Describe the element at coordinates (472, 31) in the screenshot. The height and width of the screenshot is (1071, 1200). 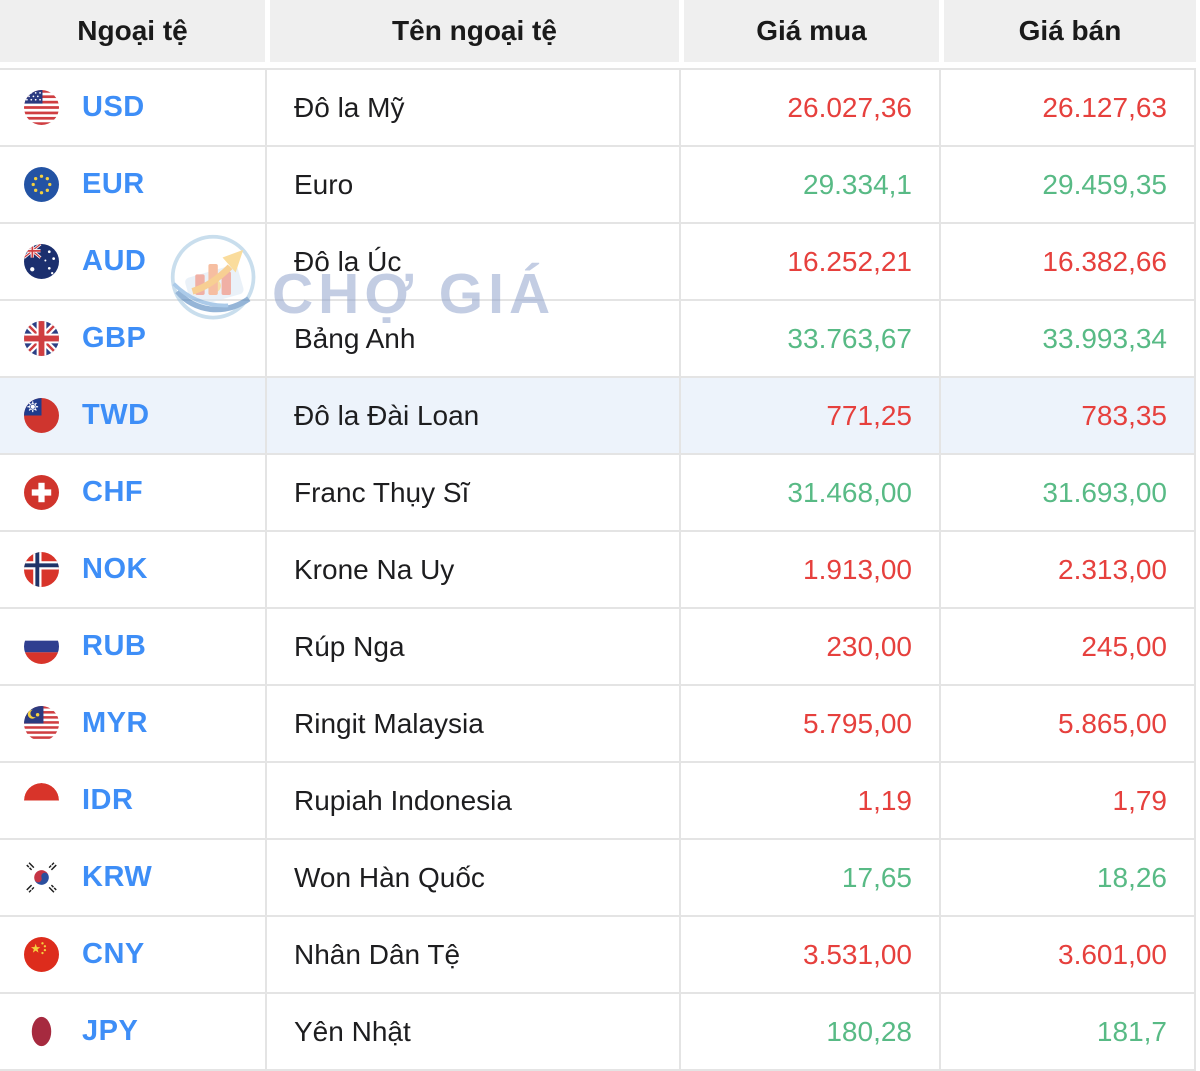
I see `header-currency-name: Tên ngoại tệ` at that location.